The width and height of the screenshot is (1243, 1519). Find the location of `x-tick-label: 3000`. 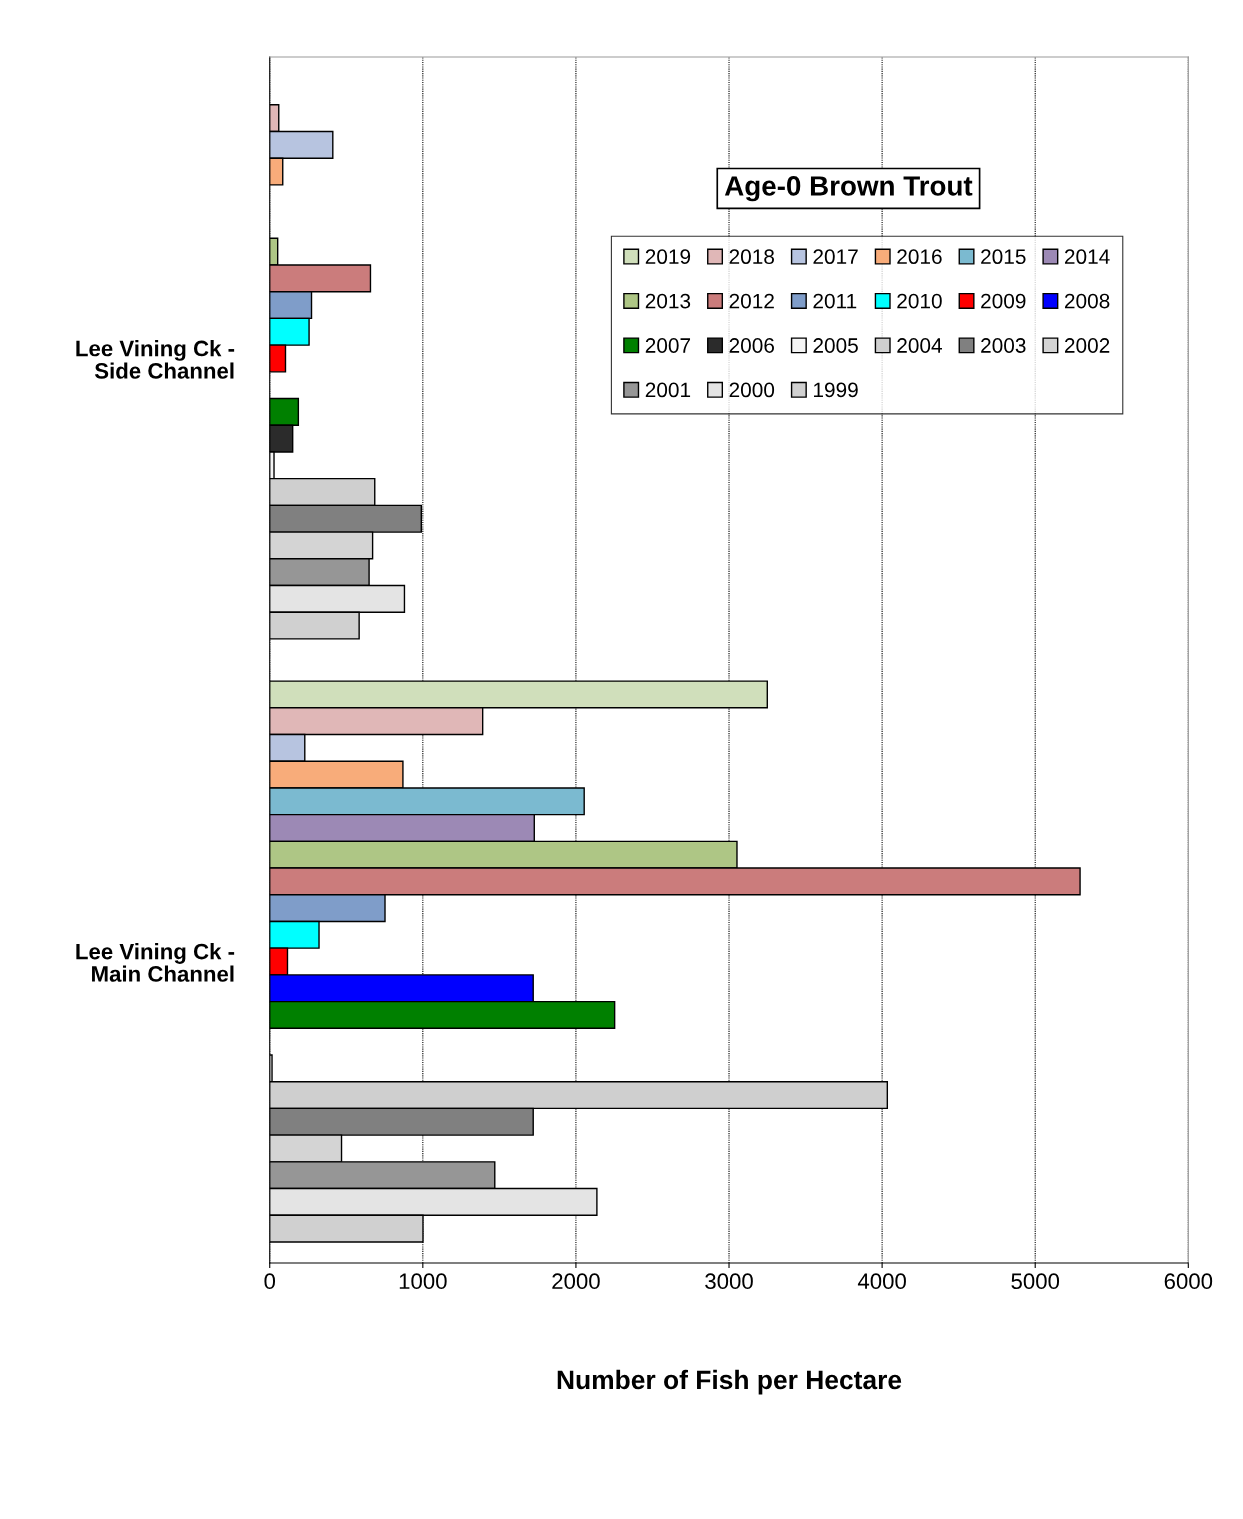

x-tick-label: 3000 is located at coordinates (729, 1281).